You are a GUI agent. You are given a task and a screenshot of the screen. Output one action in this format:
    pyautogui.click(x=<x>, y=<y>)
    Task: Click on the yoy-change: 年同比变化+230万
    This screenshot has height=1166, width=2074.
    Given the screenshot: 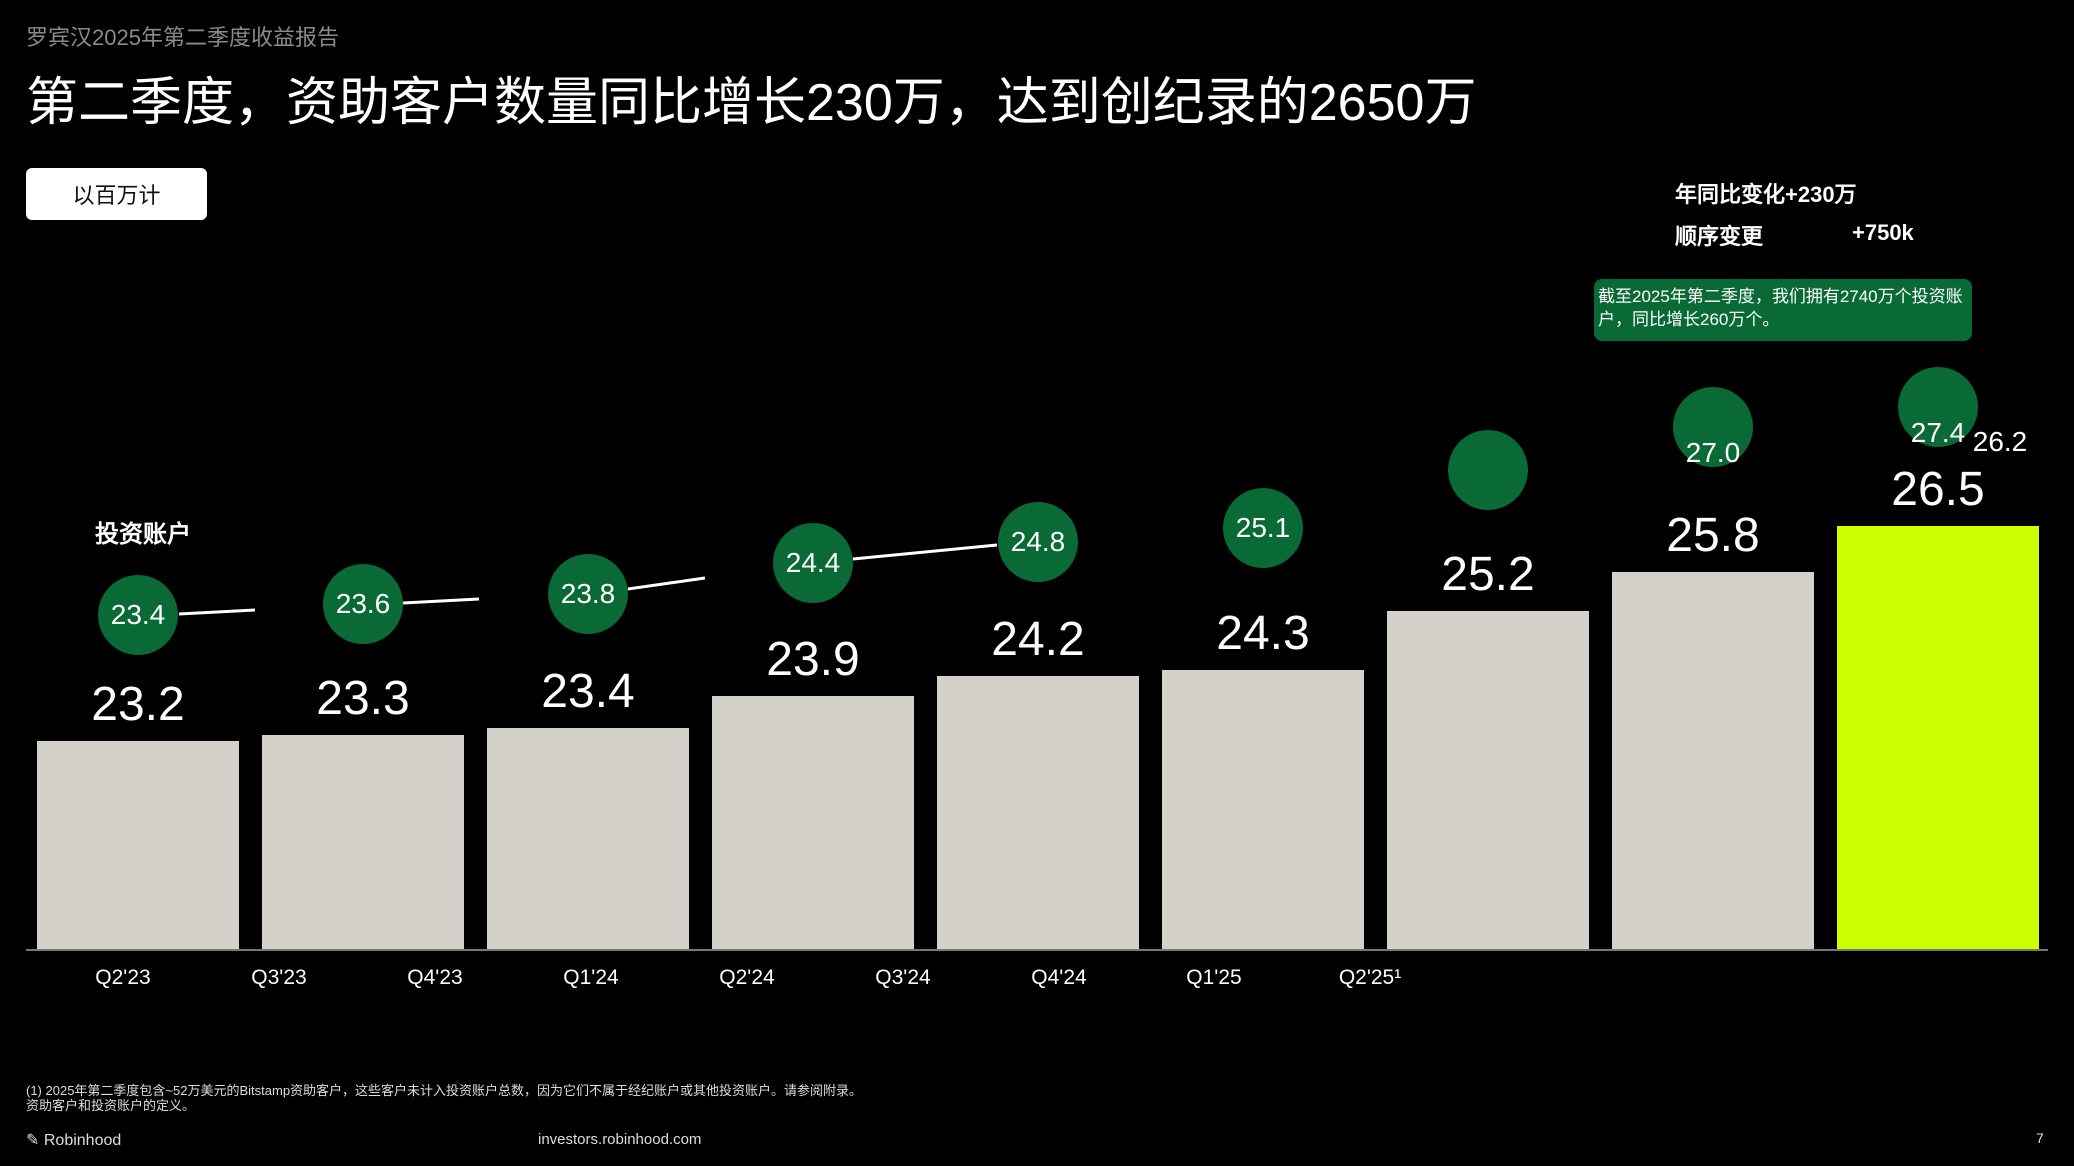 What is the action you would take?
    pyautogui.click(x=1766, y=194)
    